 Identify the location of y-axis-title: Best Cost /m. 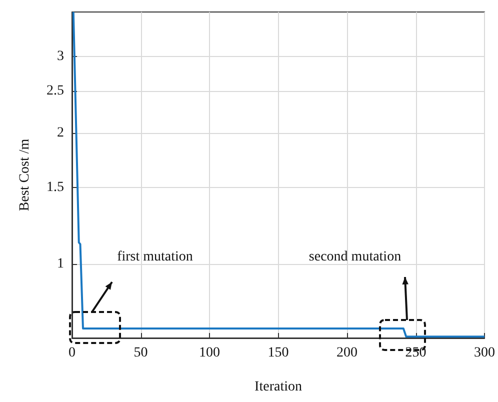
(25, 175).